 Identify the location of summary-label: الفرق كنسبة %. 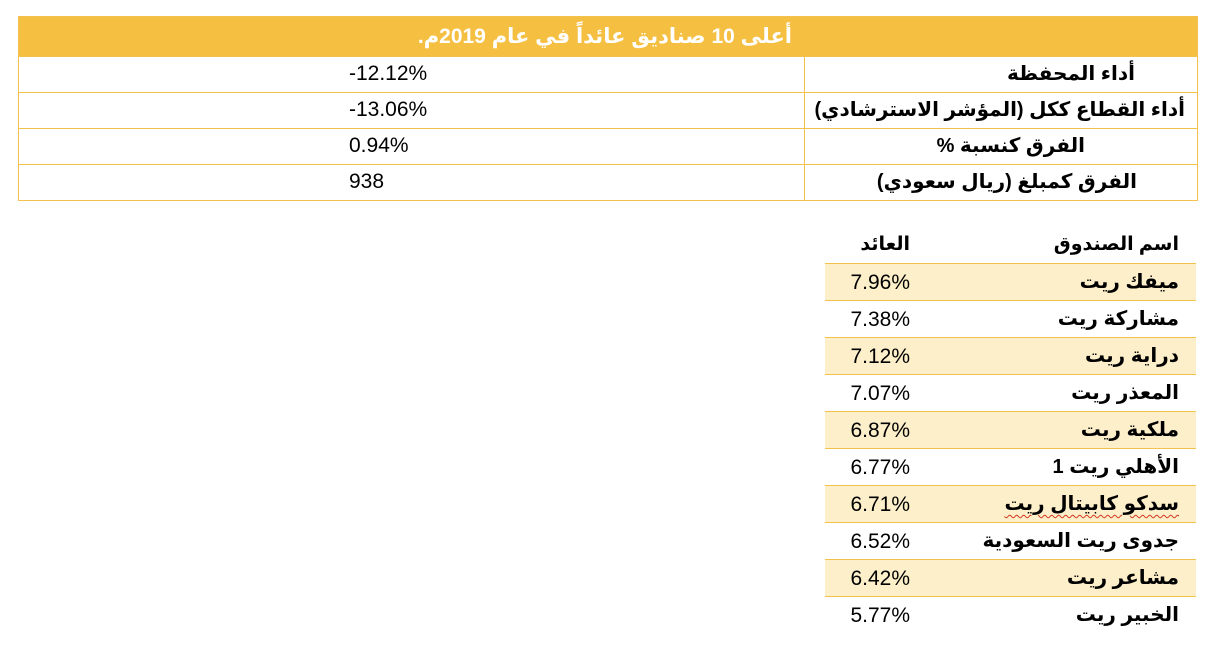
(1010, 146).